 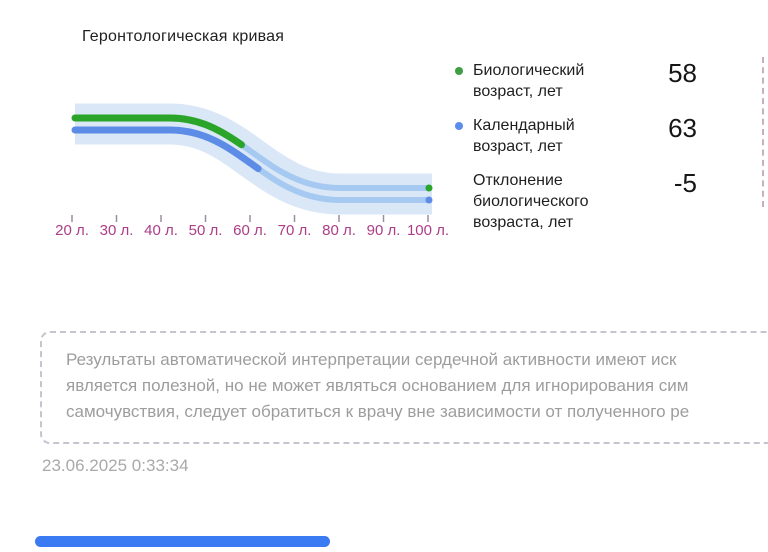 What do you see at coordinates (250, 230) in the screenshot?
I see `x-axis-label: 60 л.` at bounding box center [250, 230].